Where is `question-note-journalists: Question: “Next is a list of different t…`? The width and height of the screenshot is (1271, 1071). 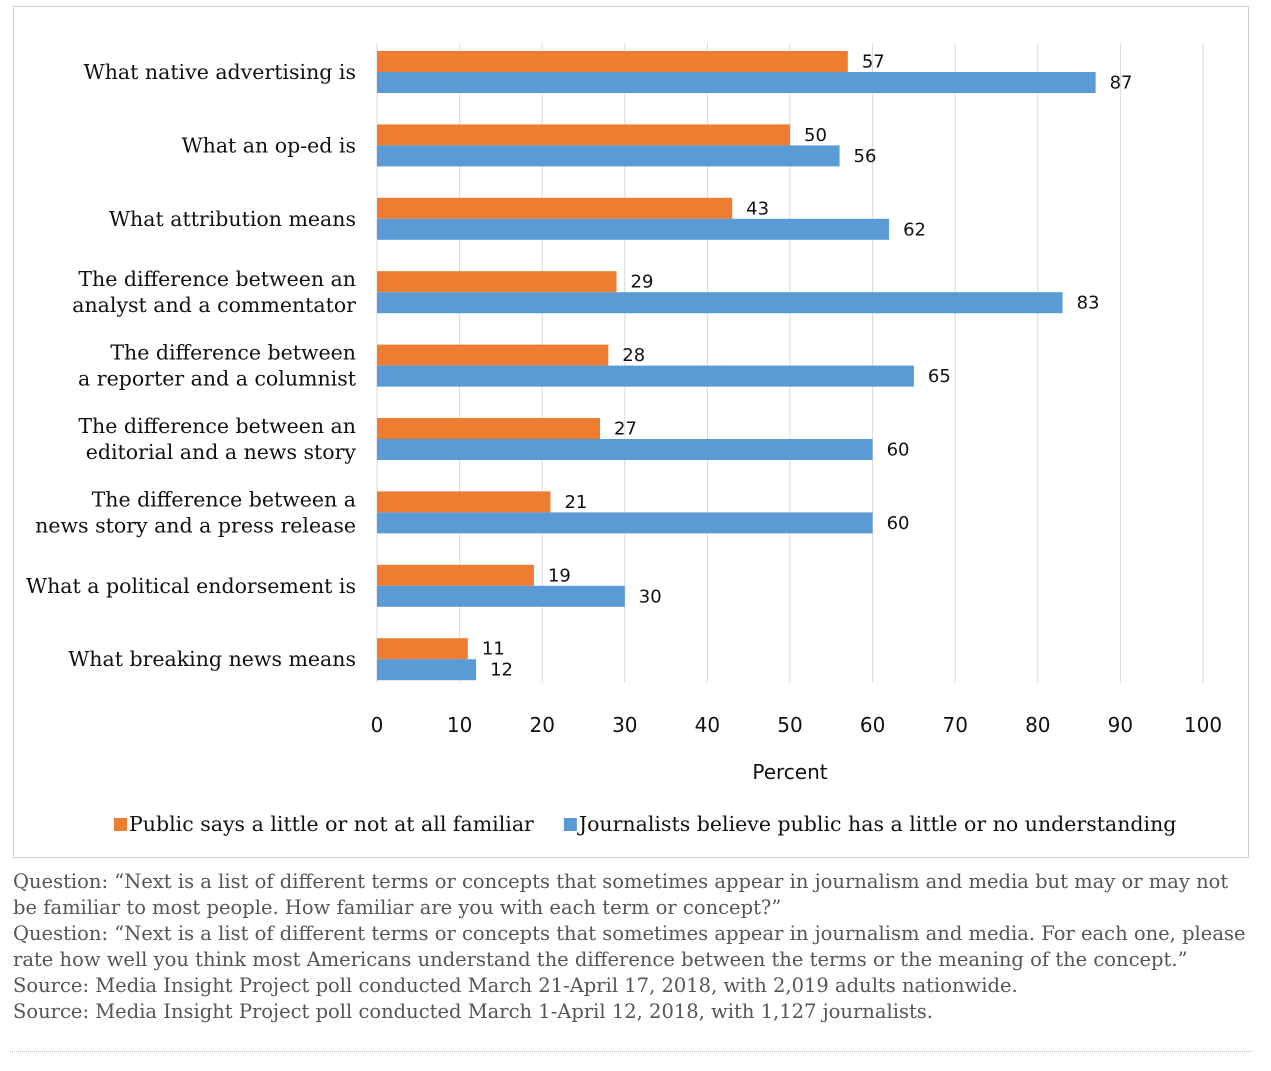
question-note-journalists: Question: “Next is a list of different t… is located at coordinates (629, 946).